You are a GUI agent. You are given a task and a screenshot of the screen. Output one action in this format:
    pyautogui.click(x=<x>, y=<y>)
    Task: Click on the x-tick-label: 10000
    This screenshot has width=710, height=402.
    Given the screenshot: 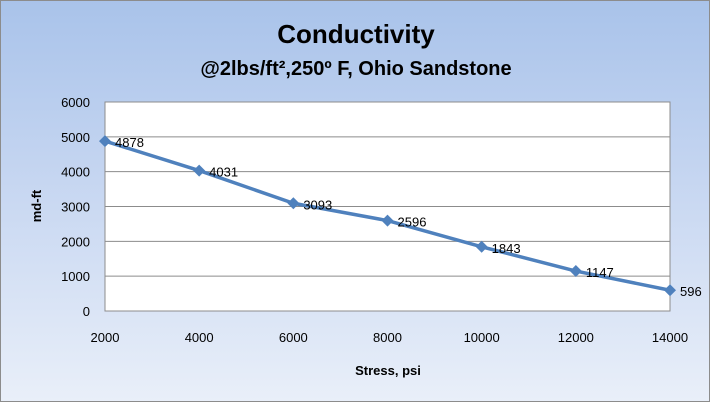 What is the action you would take?
    pyautogui.click(x=482, y=337)
    